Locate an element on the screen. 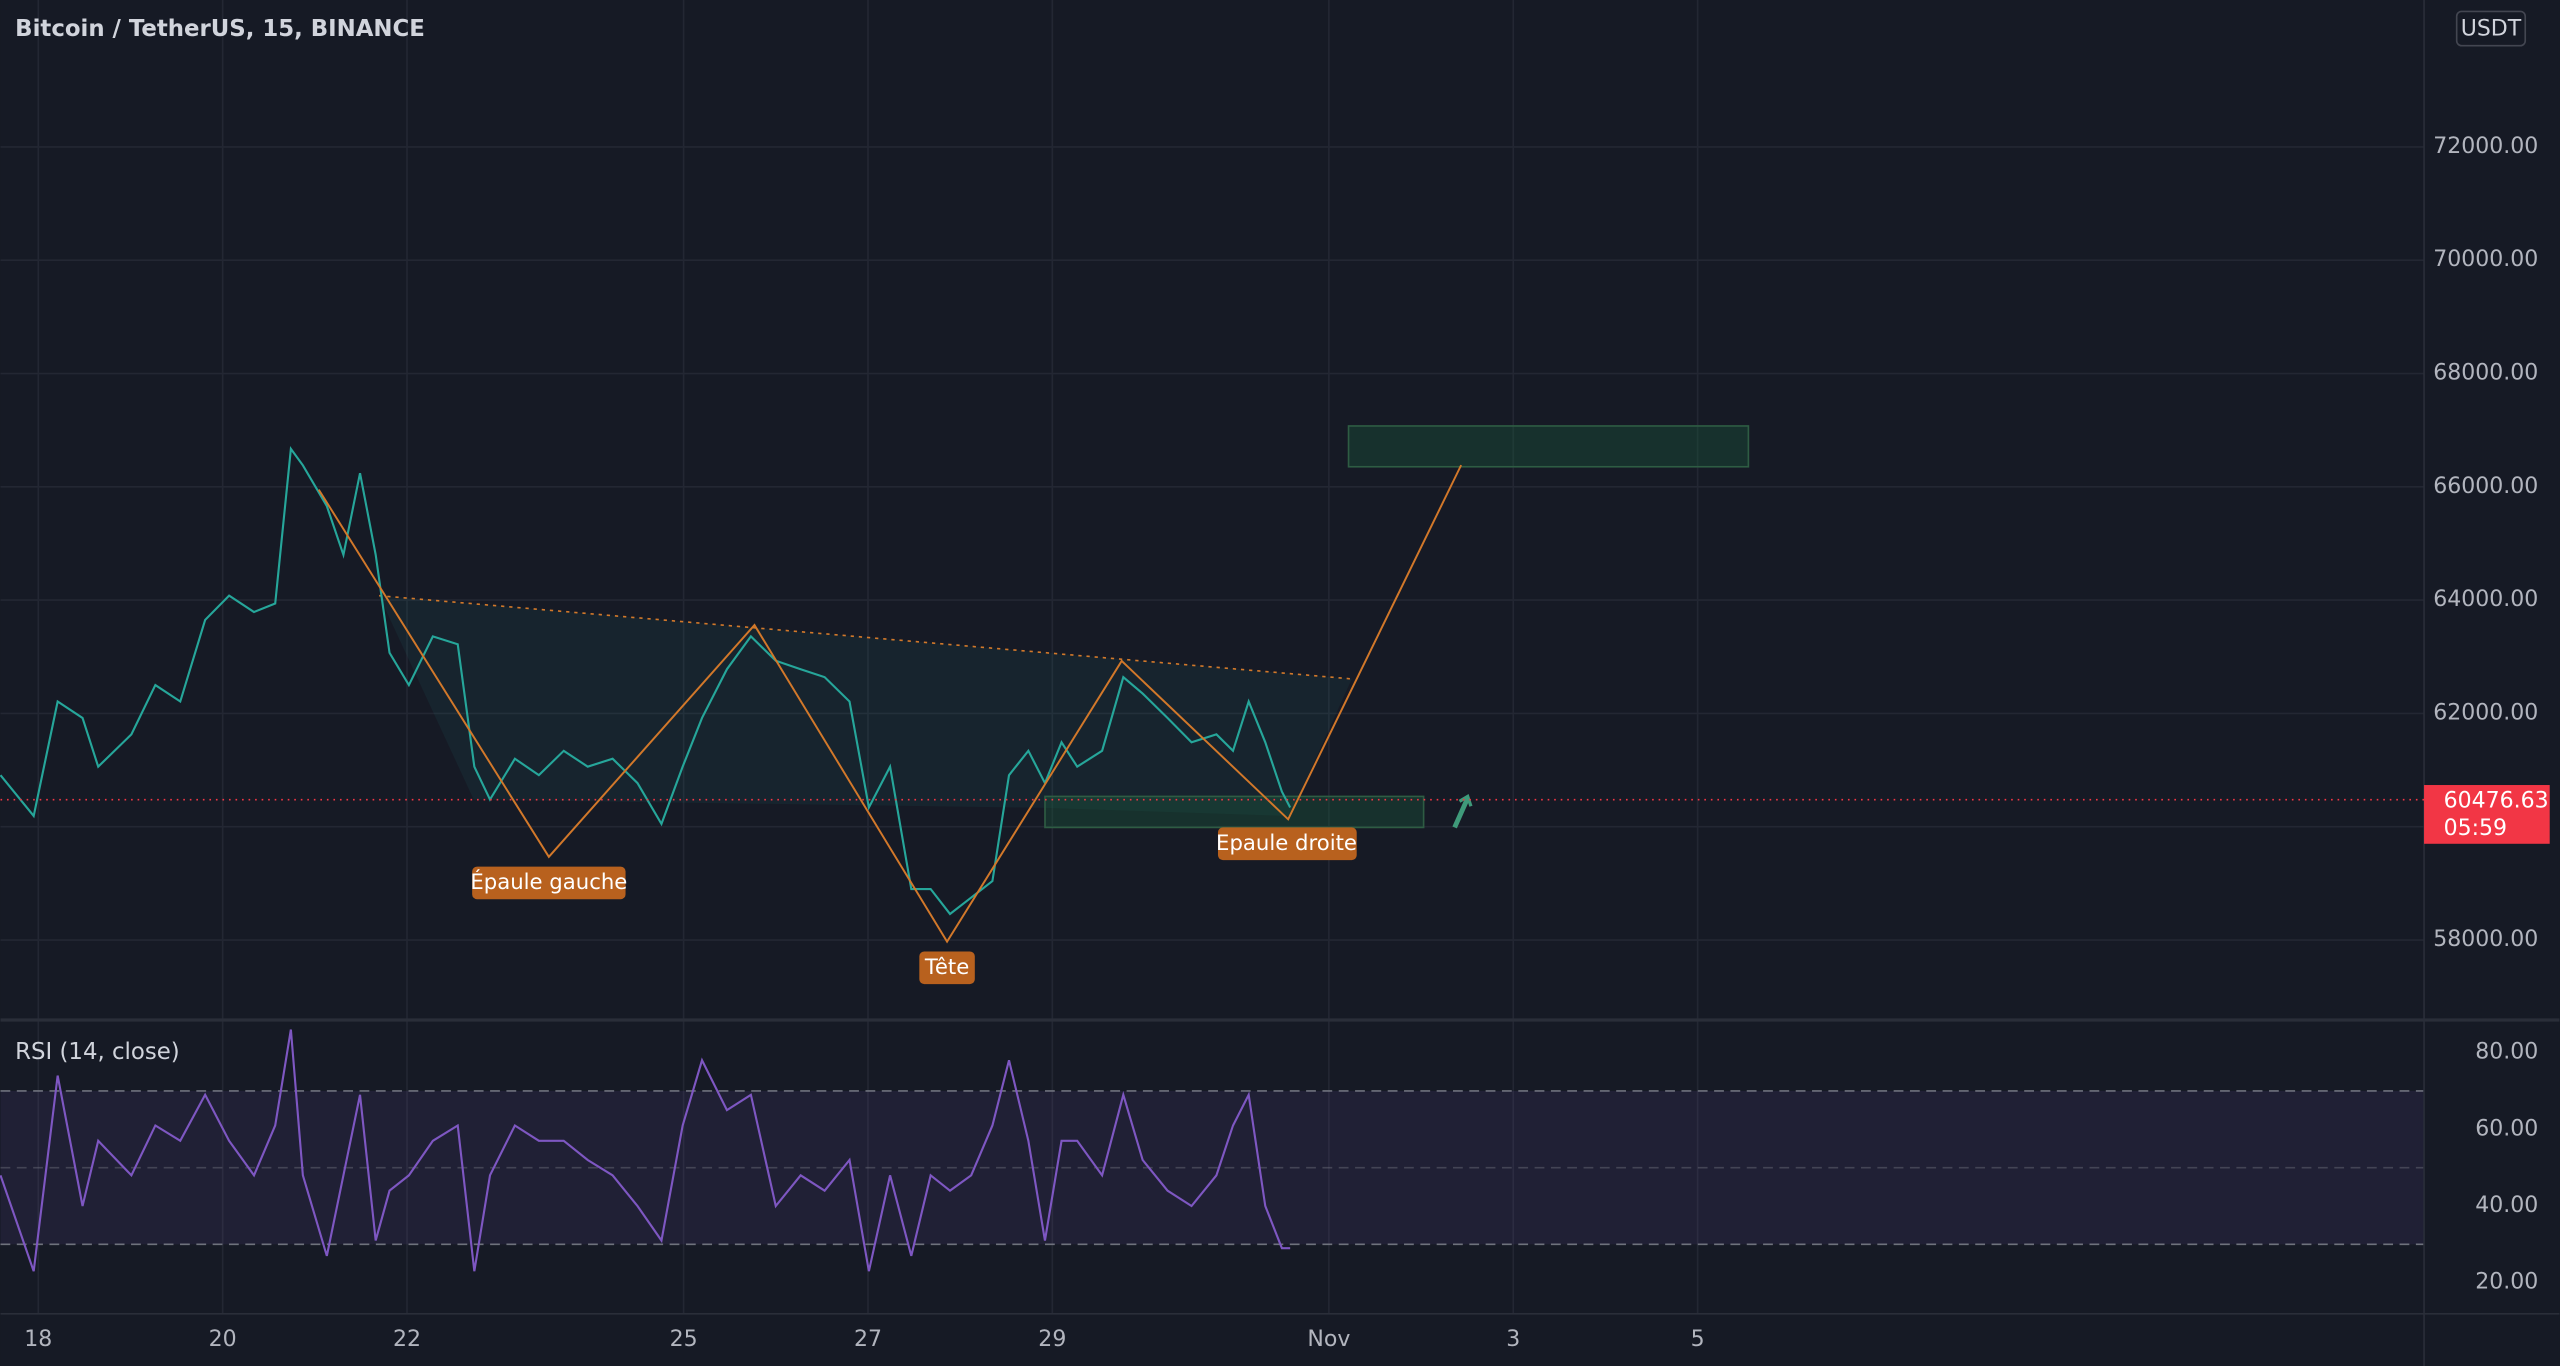  arrow is located at coordinates (1461, 813).